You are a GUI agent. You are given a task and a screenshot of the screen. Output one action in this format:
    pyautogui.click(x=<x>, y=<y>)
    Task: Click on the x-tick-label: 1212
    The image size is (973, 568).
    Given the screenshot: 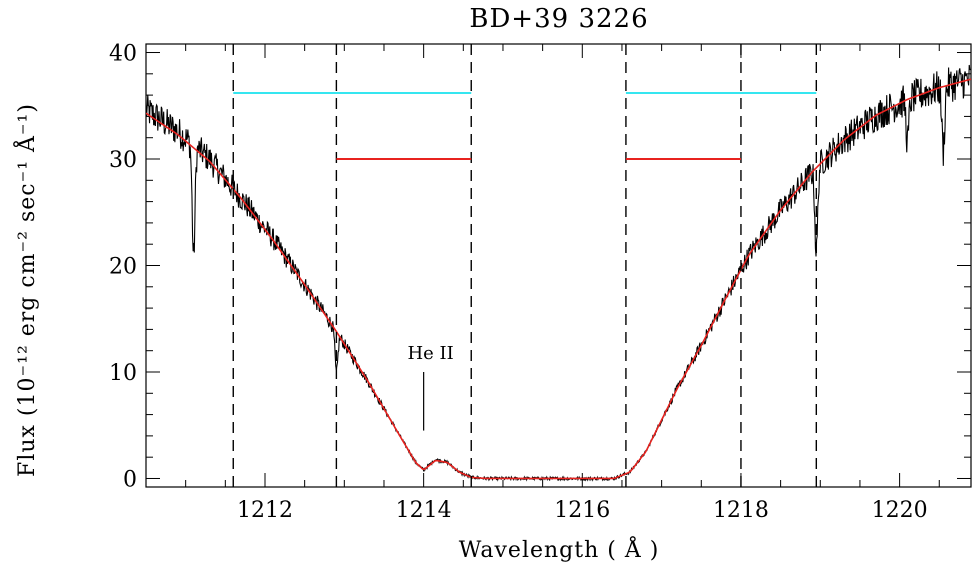 What is the action you would take?
    pyautogui.click(x=265, y=510)
    